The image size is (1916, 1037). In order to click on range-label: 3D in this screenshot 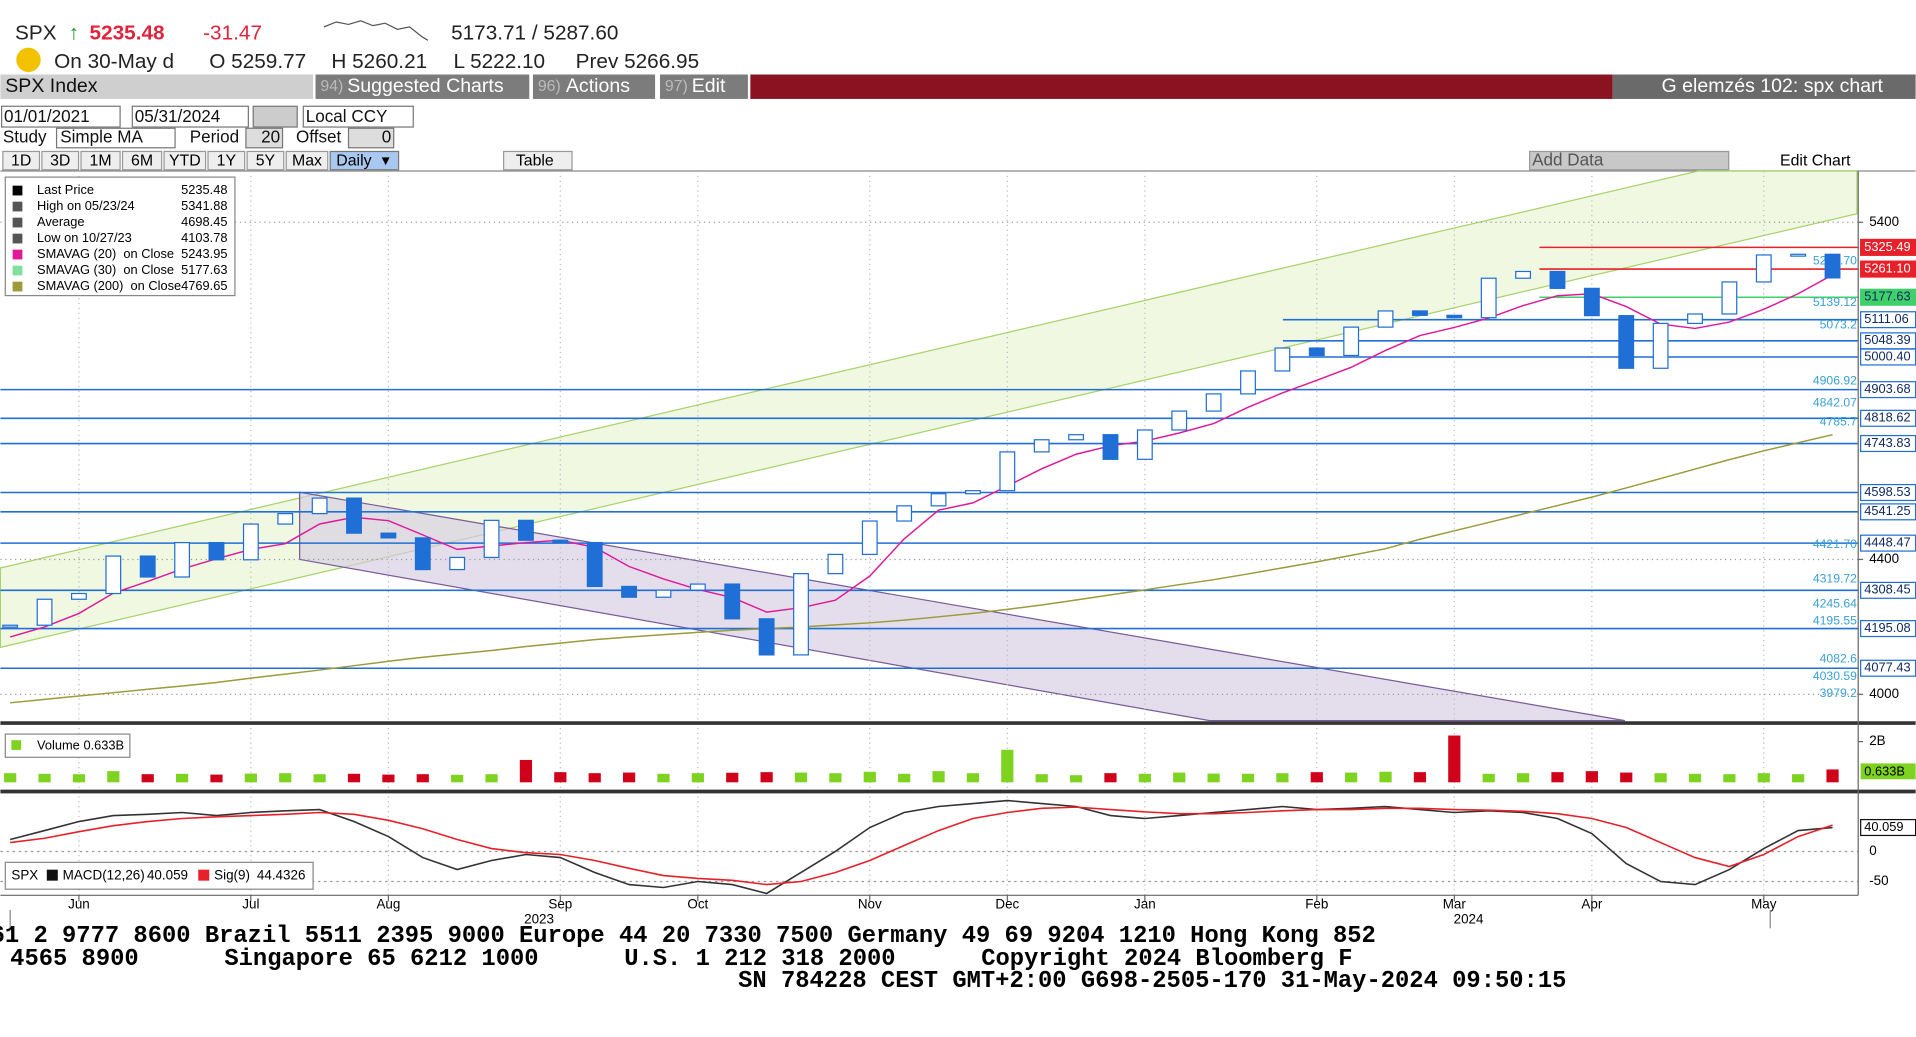, I will do `click(60, 160)`.